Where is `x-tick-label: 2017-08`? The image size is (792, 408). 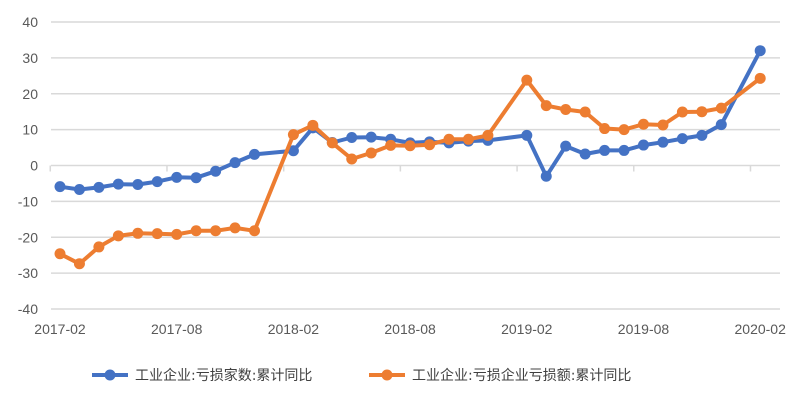
x-tick-label: 2017-08 is located at coordinates (177, 329).